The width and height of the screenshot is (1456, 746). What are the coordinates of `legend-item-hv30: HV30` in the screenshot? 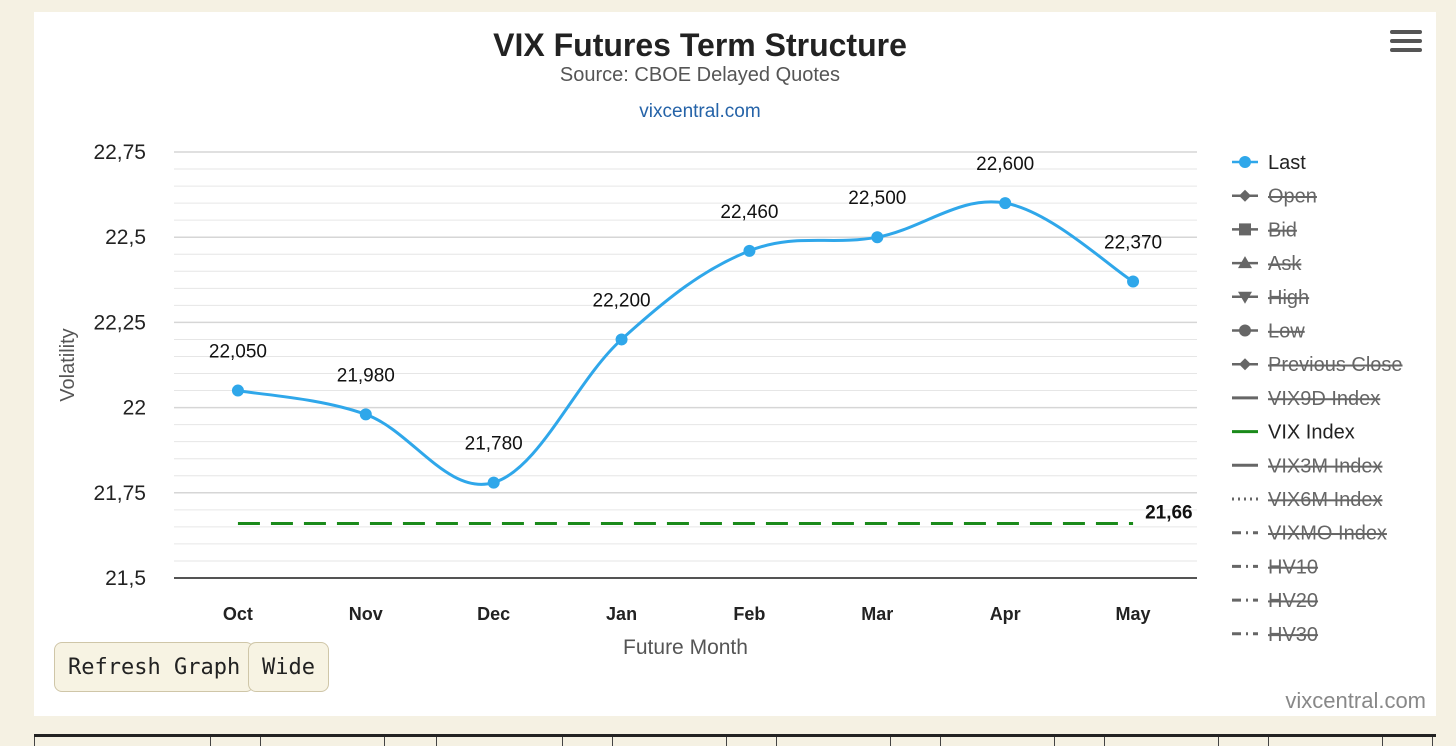 It's located at (1275, 635).